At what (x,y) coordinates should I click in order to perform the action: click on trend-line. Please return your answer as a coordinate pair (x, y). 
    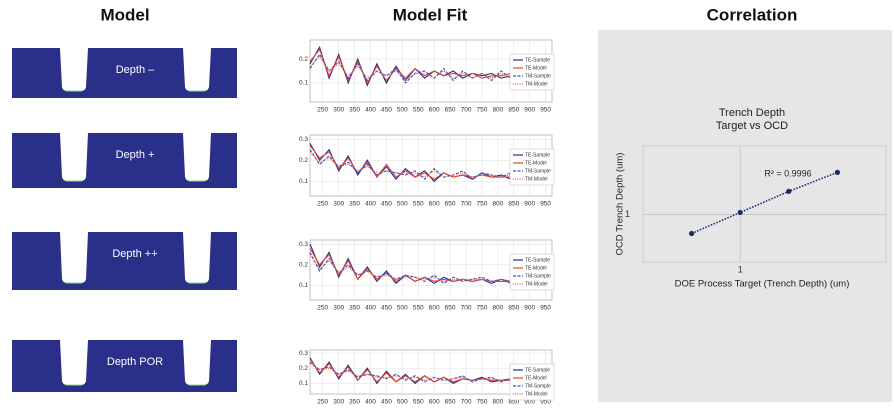
    Looking at the image, I should click on (764, 203).